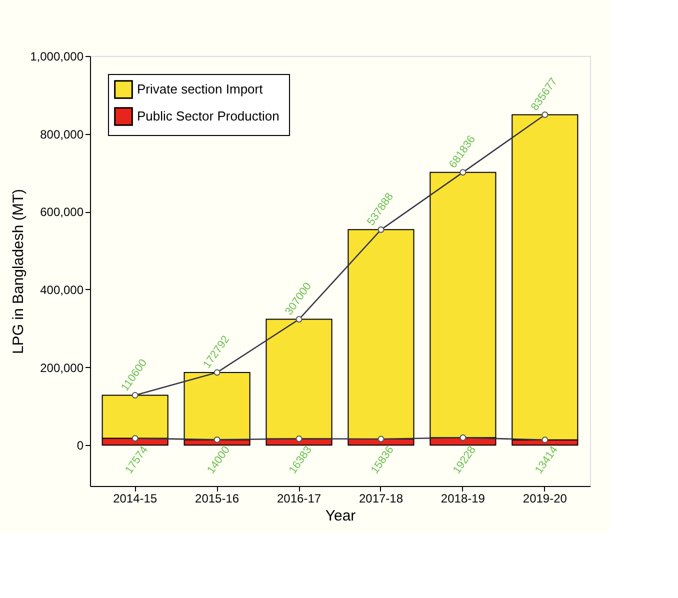 The image size is (678, 598). I want to click on x-tick-label: 2017-18, so click(381, 499).